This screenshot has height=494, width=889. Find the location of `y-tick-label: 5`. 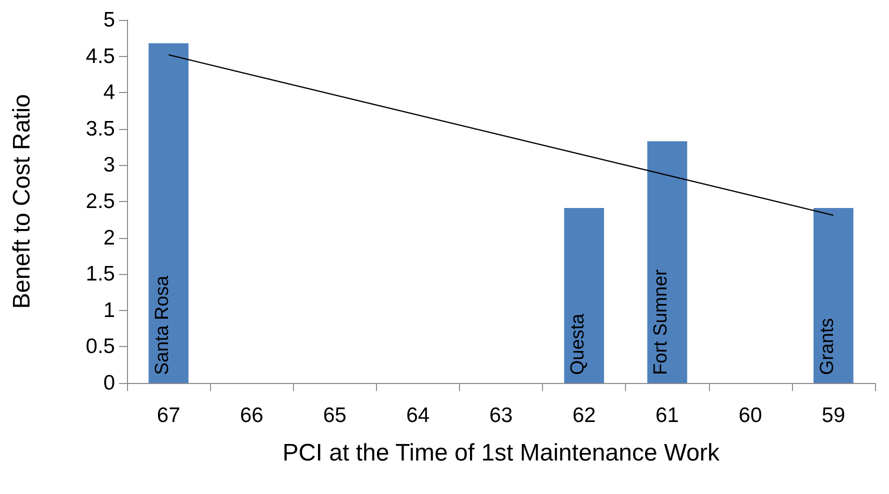

y-tick-label: 5 is located at coordinates (109, 20).